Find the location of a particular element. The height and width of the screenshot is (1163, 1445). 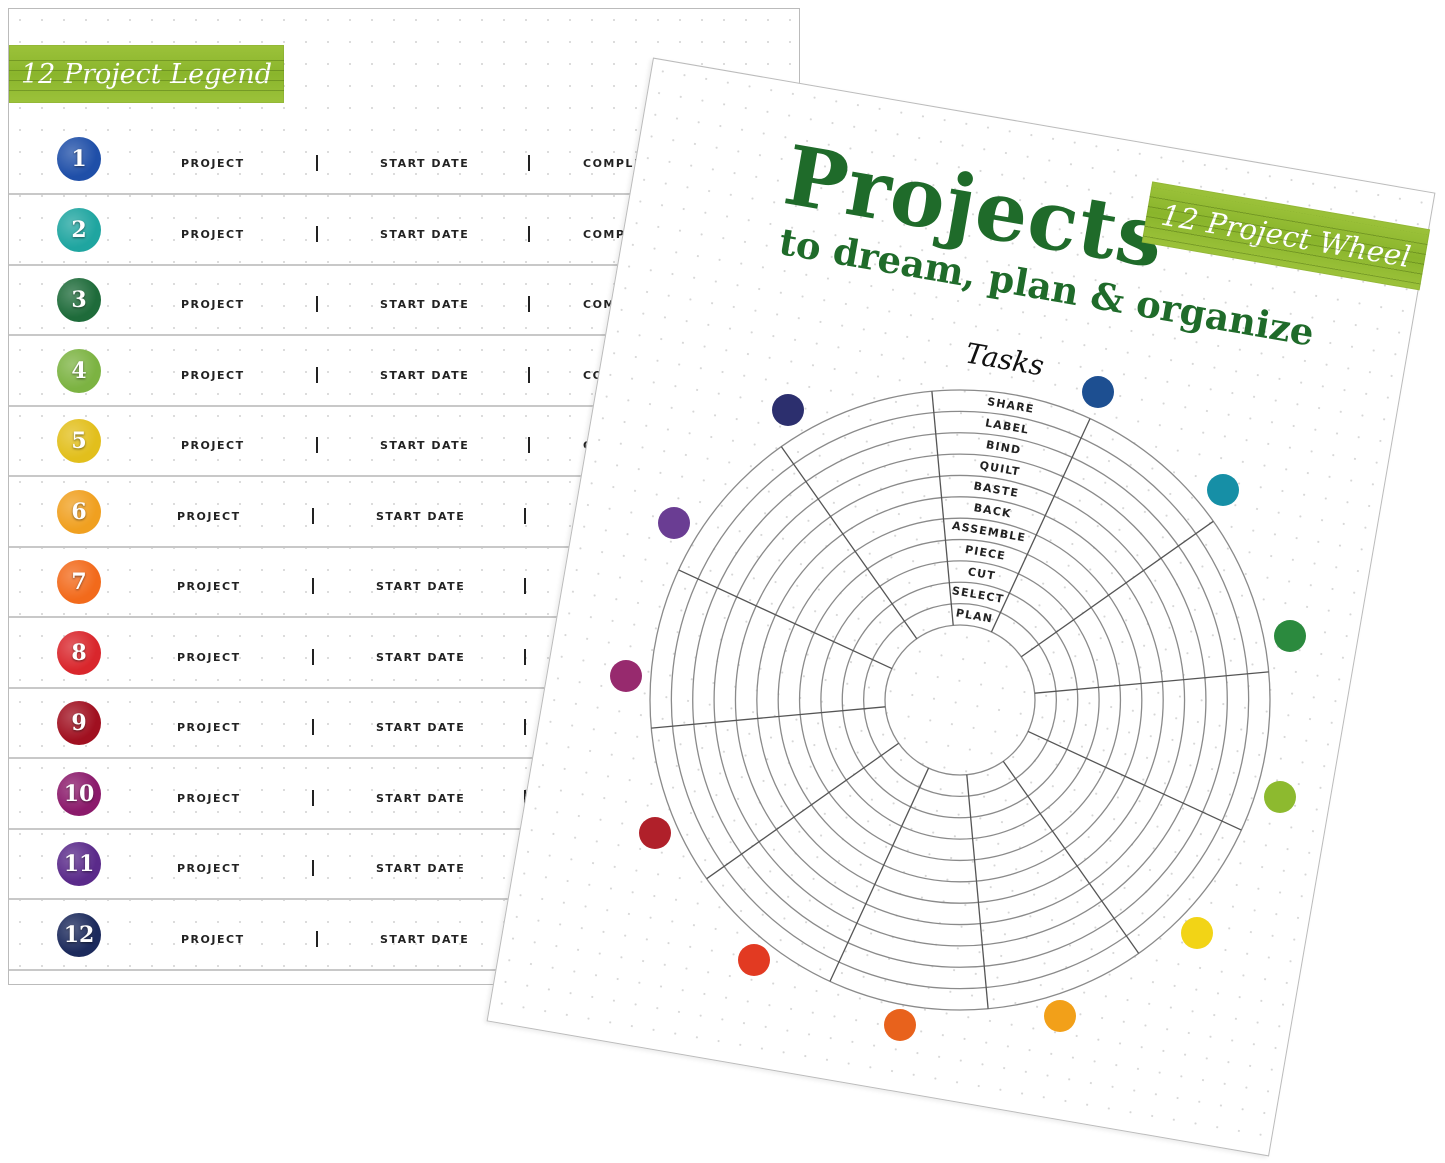

task-label: CUT is located at coordinates (982, 574).